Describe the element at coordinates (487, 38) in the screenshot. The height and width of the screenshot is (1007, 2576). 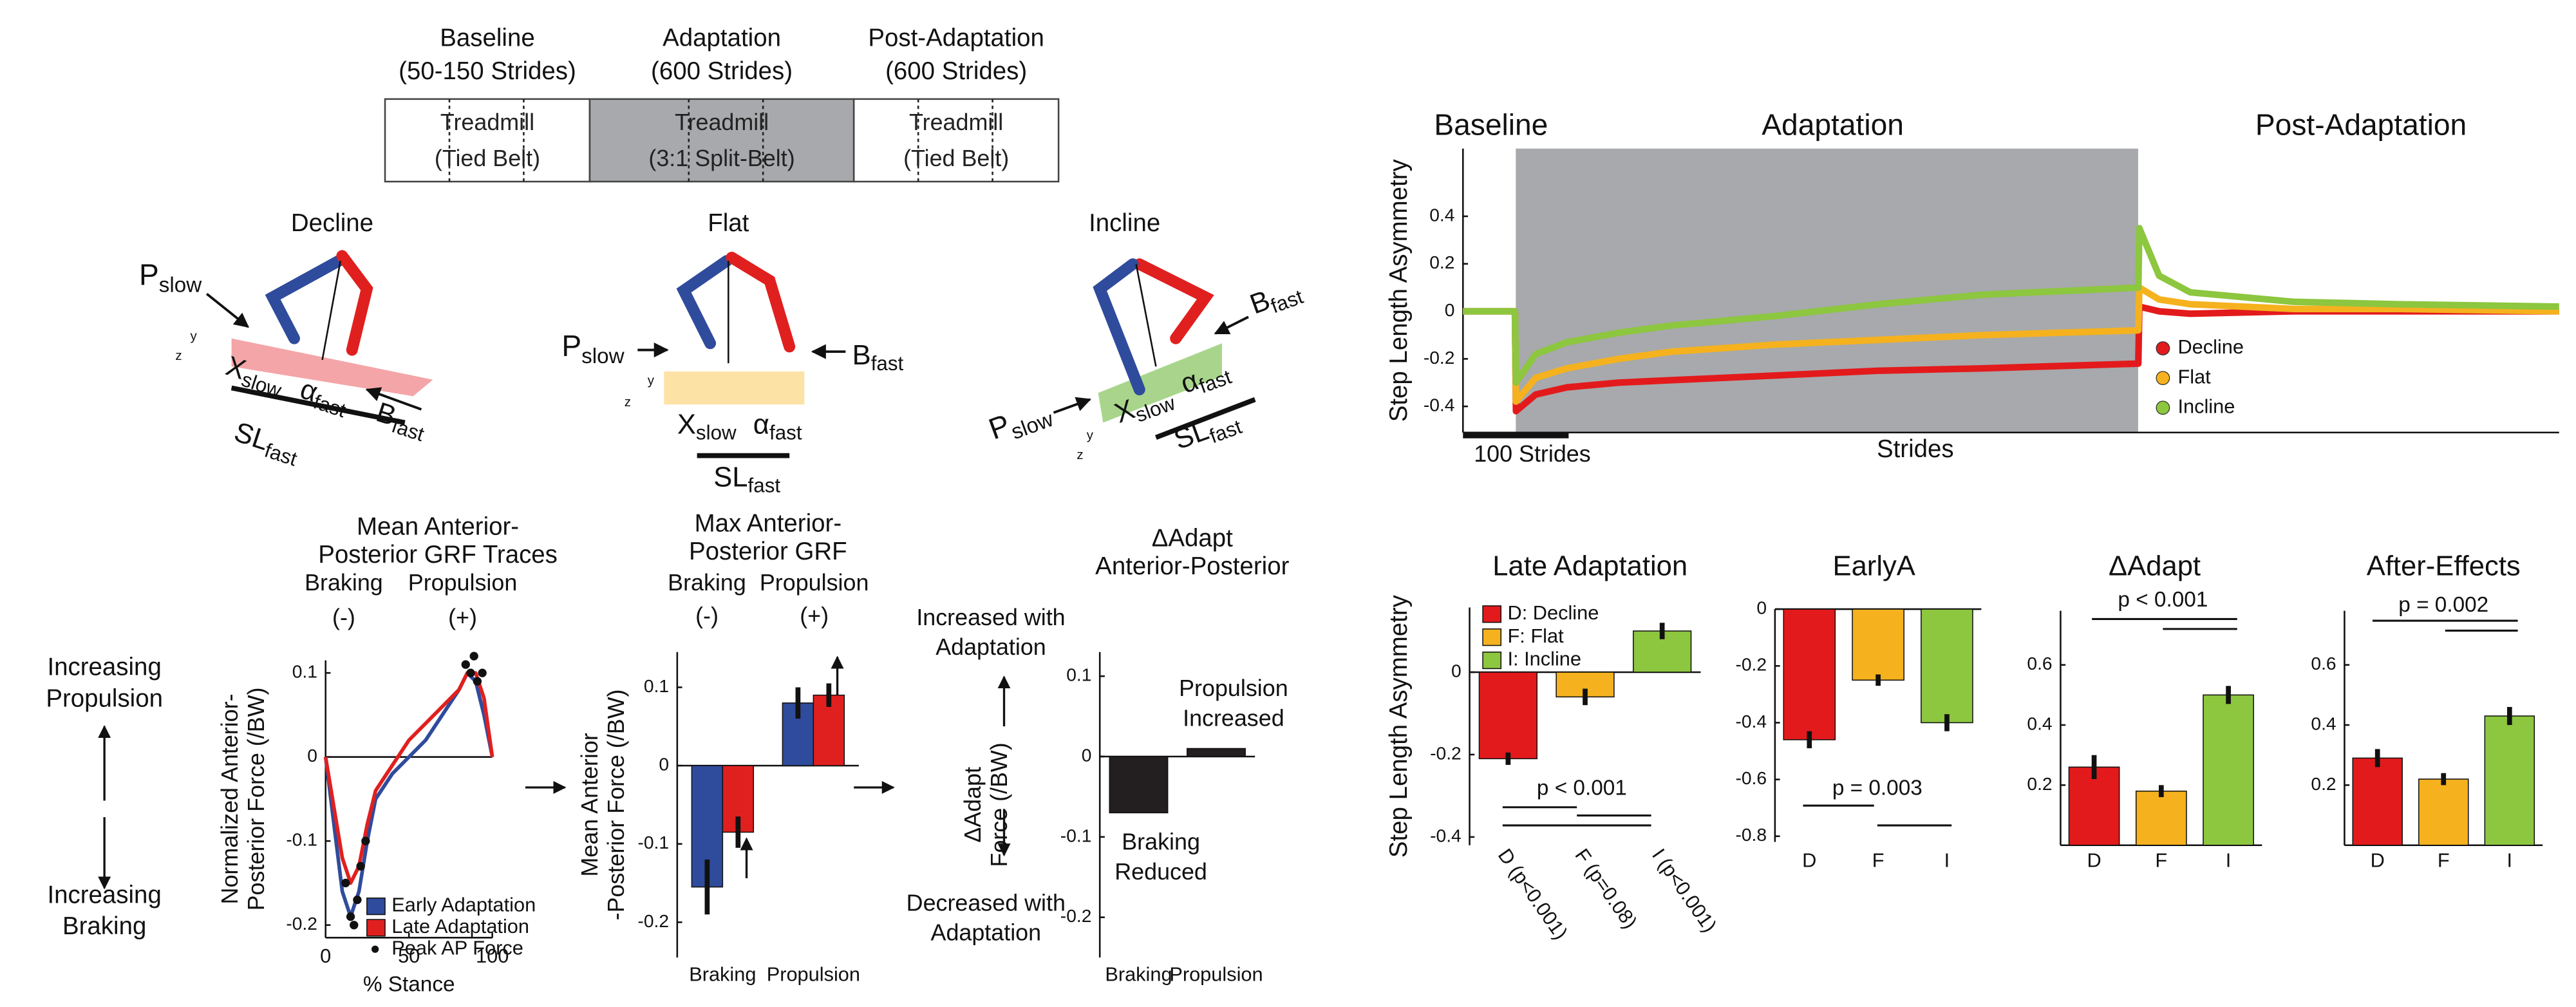
I see `phase-name: Baseline` at that location.